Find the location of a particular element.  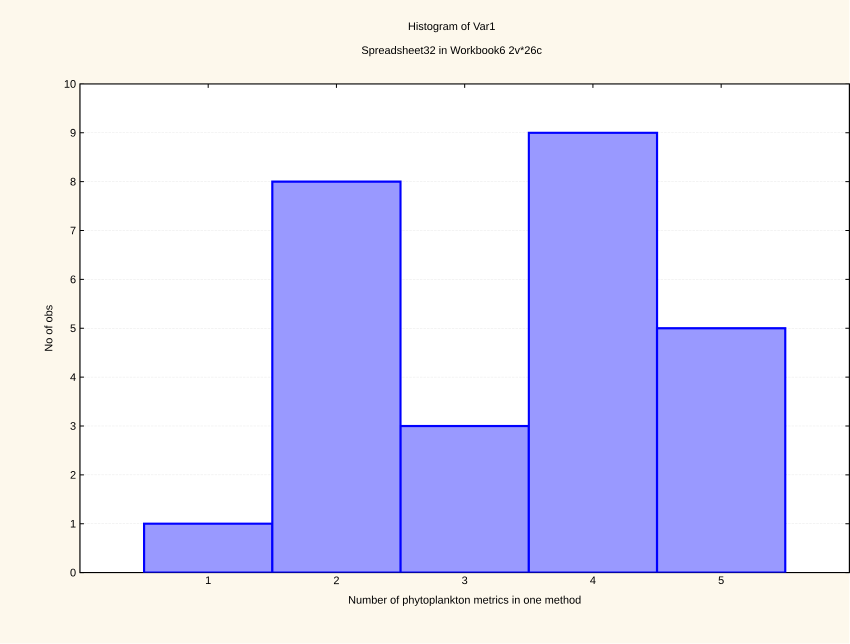

chart-title: Histogram of Var1 is located at coordinates (451, 27).